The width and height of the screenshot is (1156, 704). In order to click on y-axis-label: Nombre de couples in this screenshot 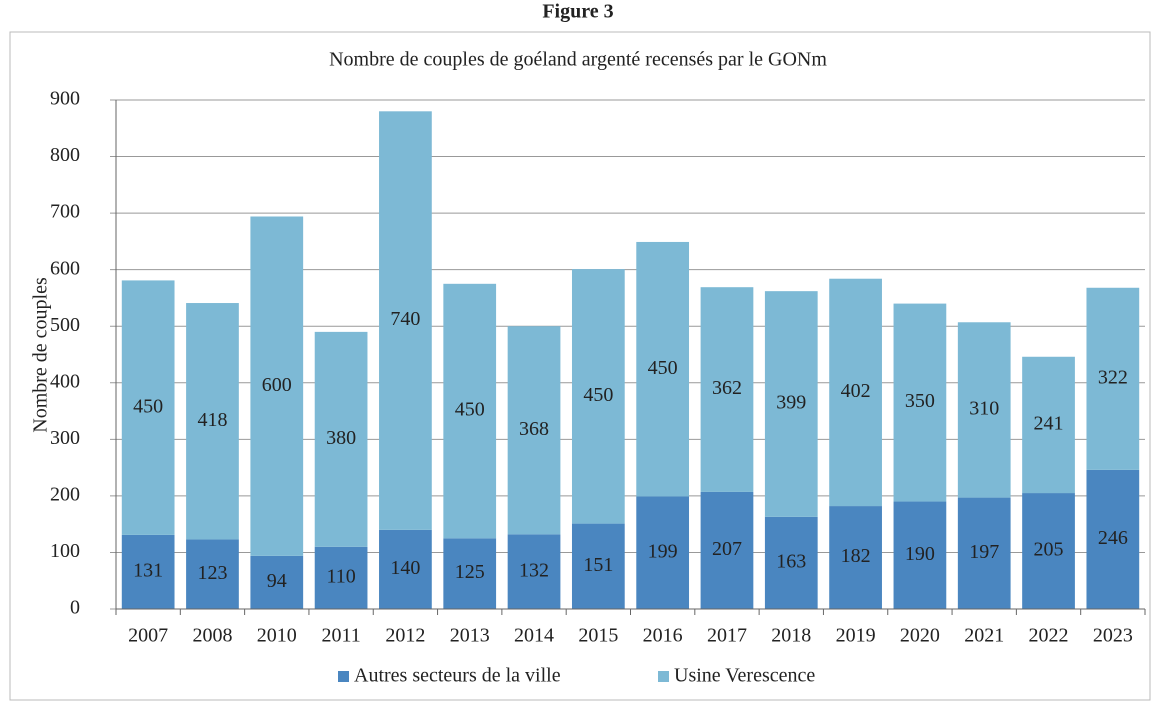, I will do `click(41, 355)`.